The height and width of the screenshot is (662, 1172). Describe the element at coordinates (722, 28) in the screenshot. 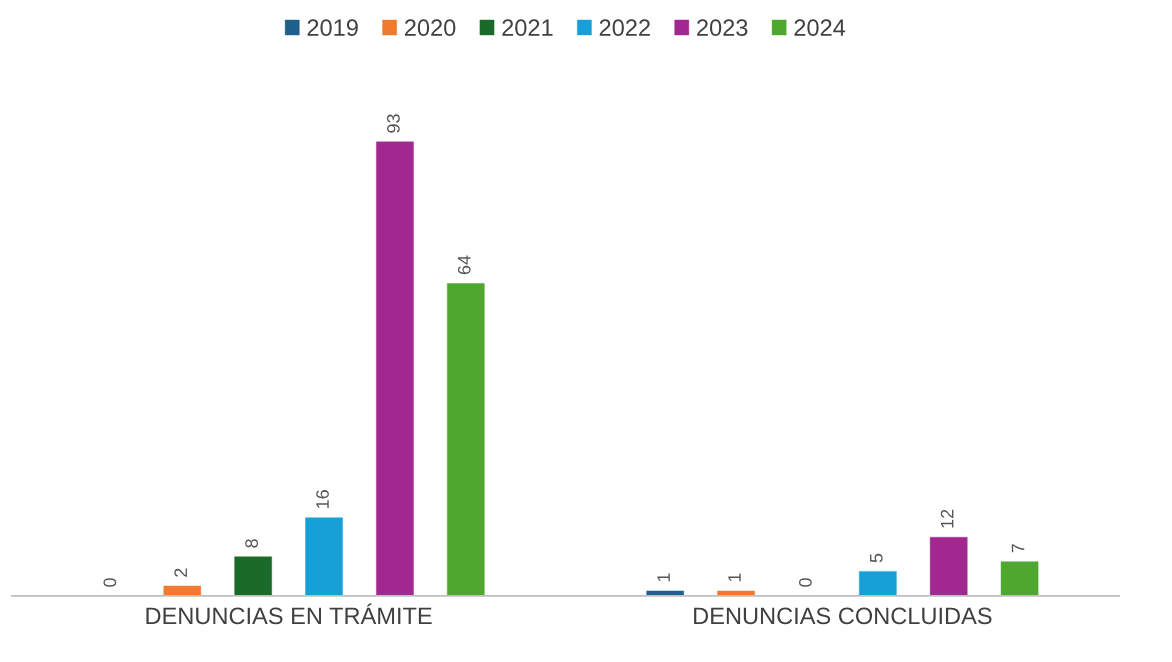

I see `legend-label: 2023` at that location.